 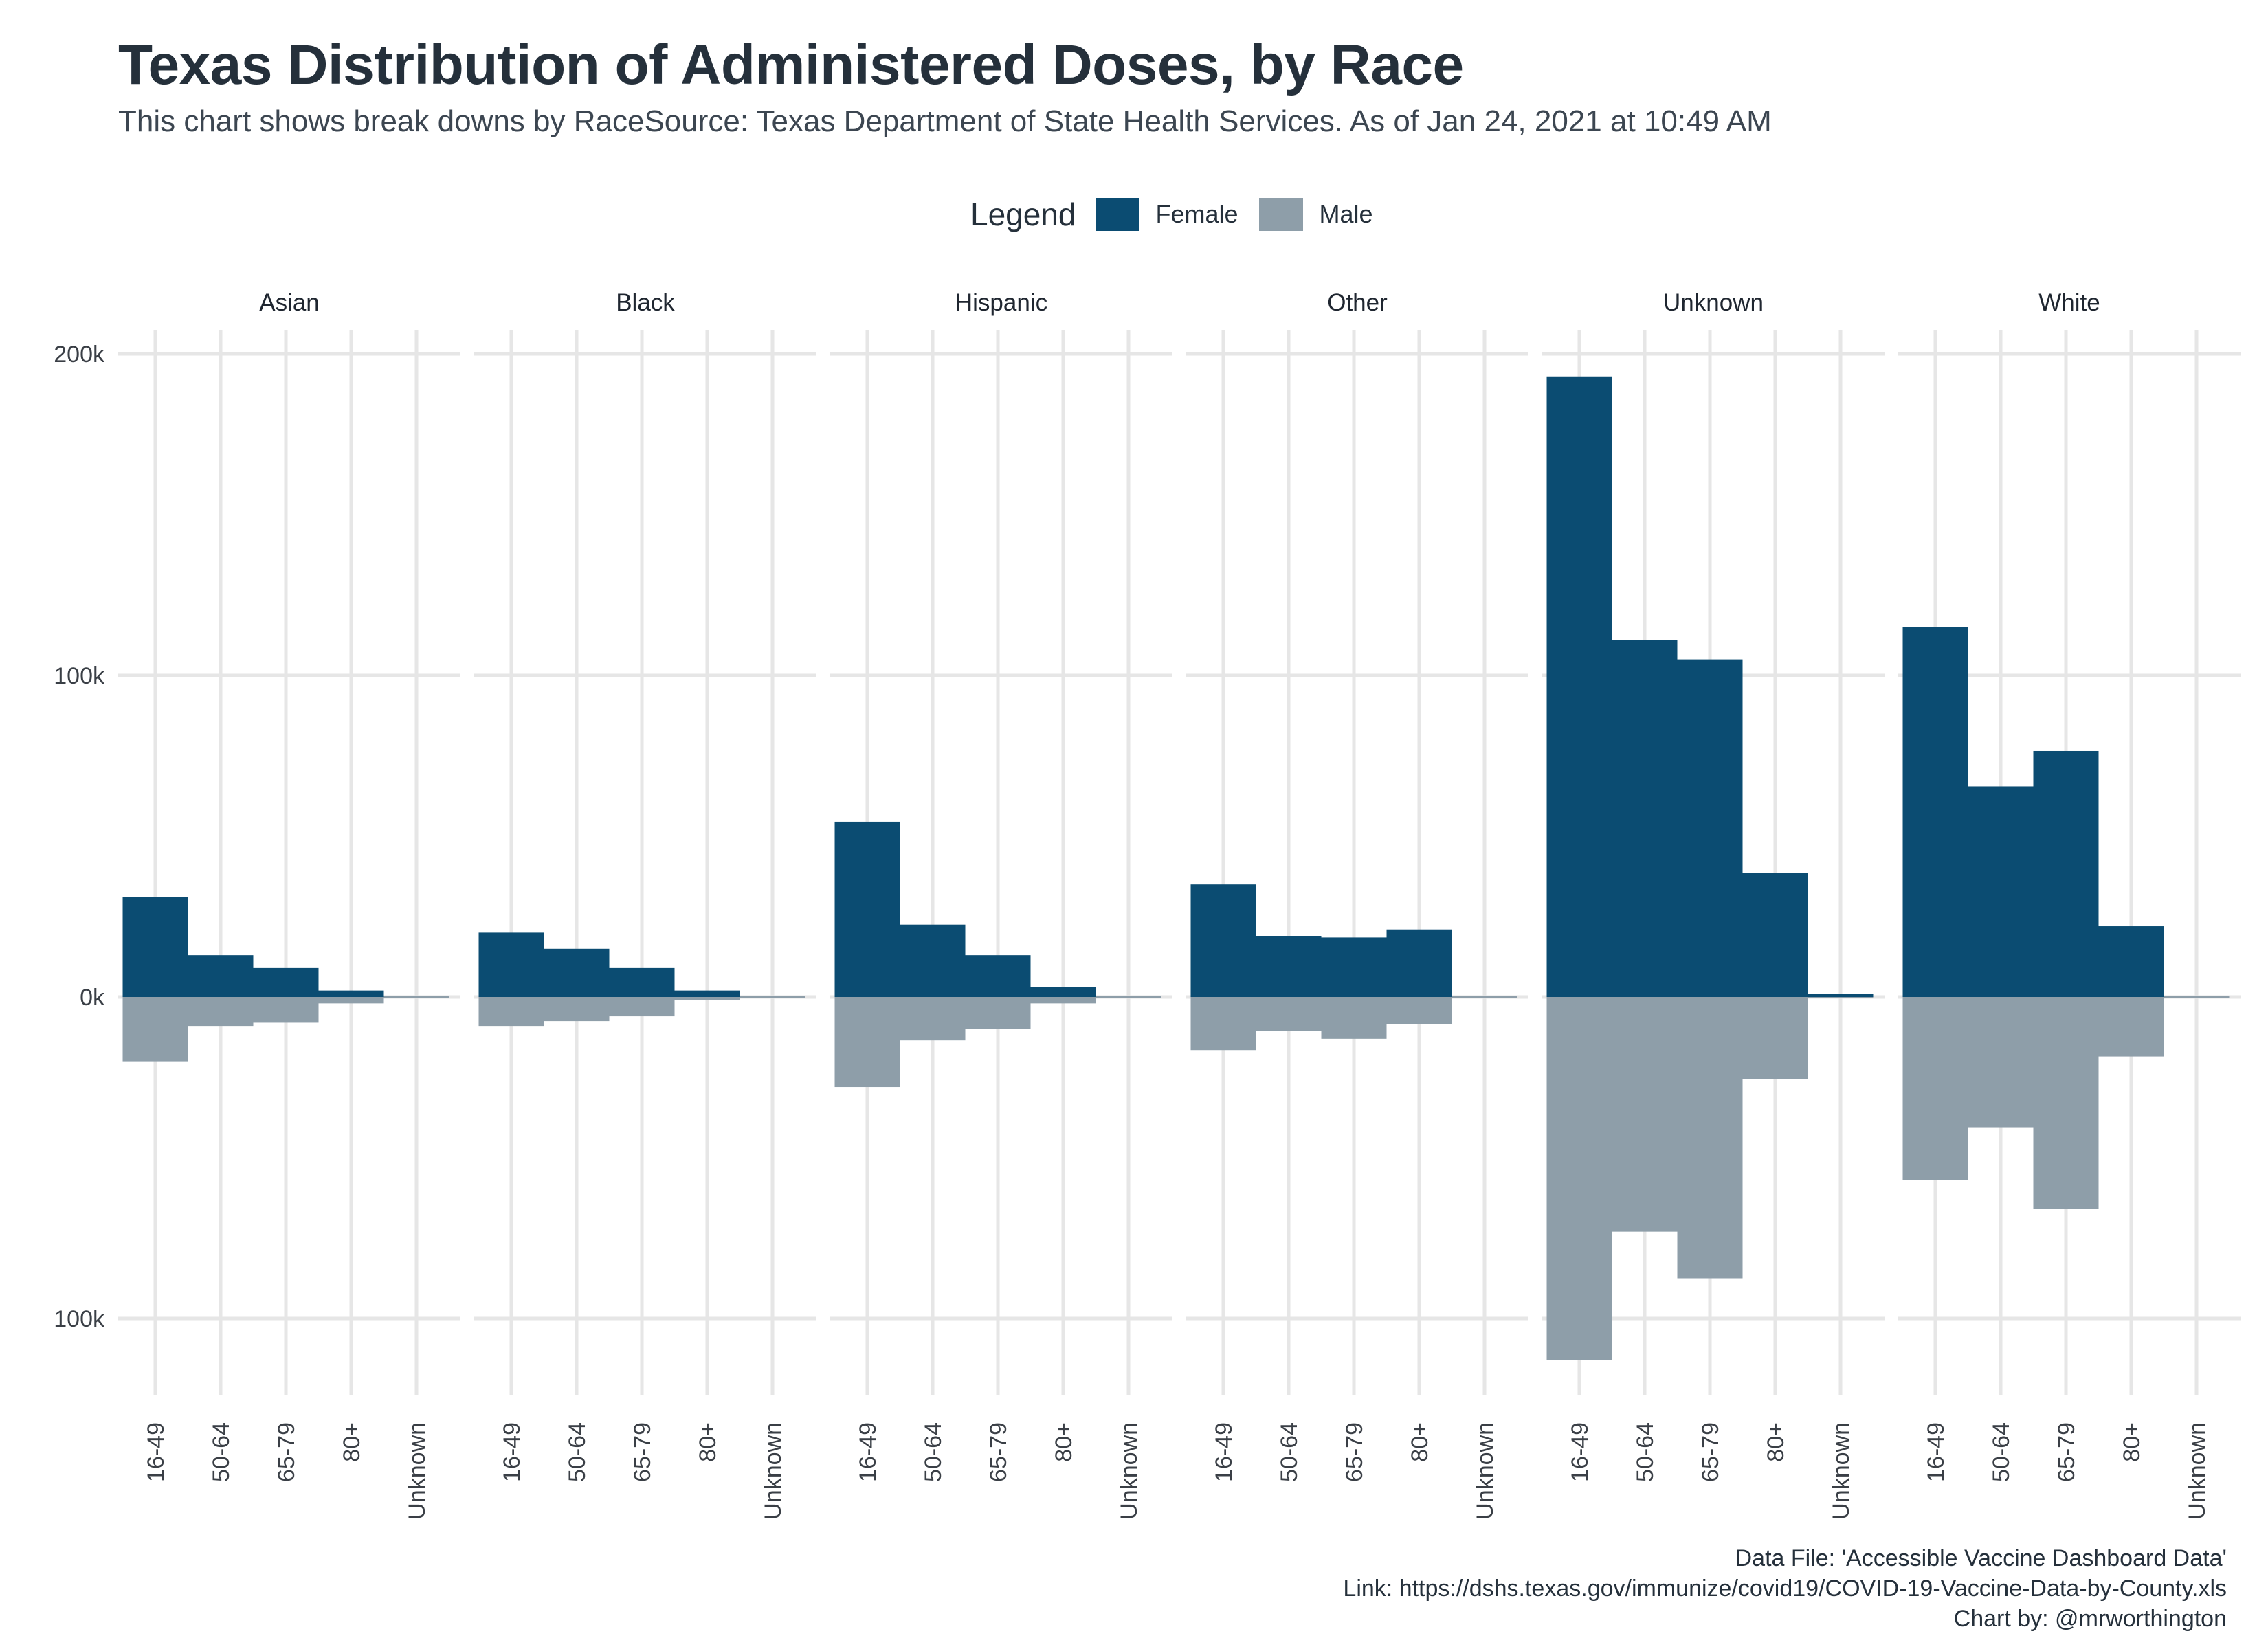 I want to click on legend-label-female: Female, so click(x=1196, y=214).